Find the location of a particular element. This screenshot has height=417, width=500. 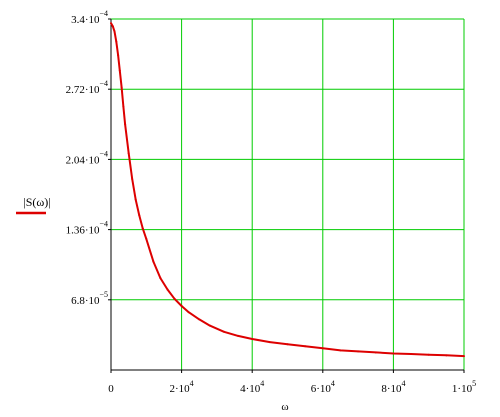

y-tick-label: 2.72·10⁻⁴ is located at coordinates (87, 87).